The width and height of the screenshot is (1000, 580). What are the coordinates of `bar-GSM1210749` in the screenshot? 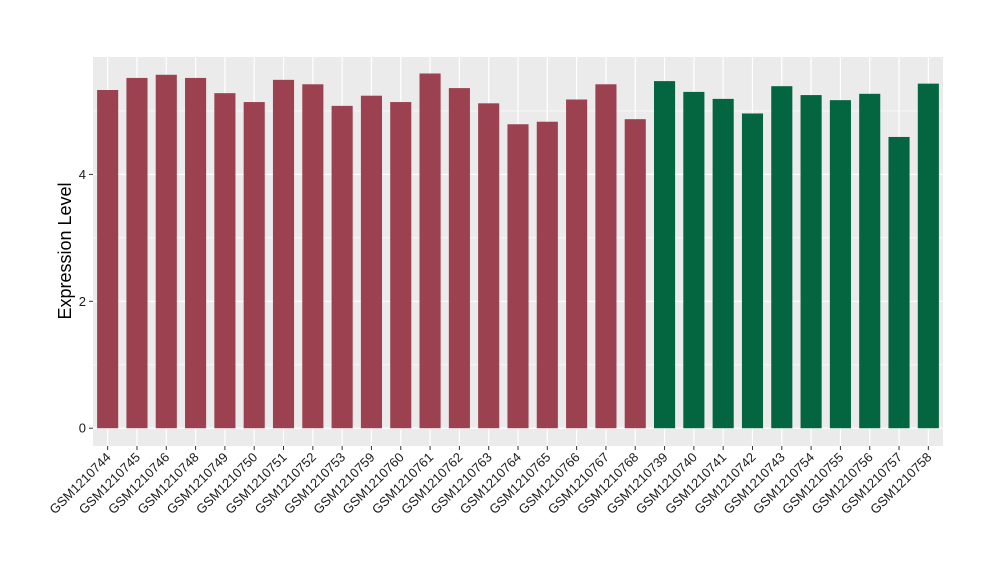 It's located at (225, 261).